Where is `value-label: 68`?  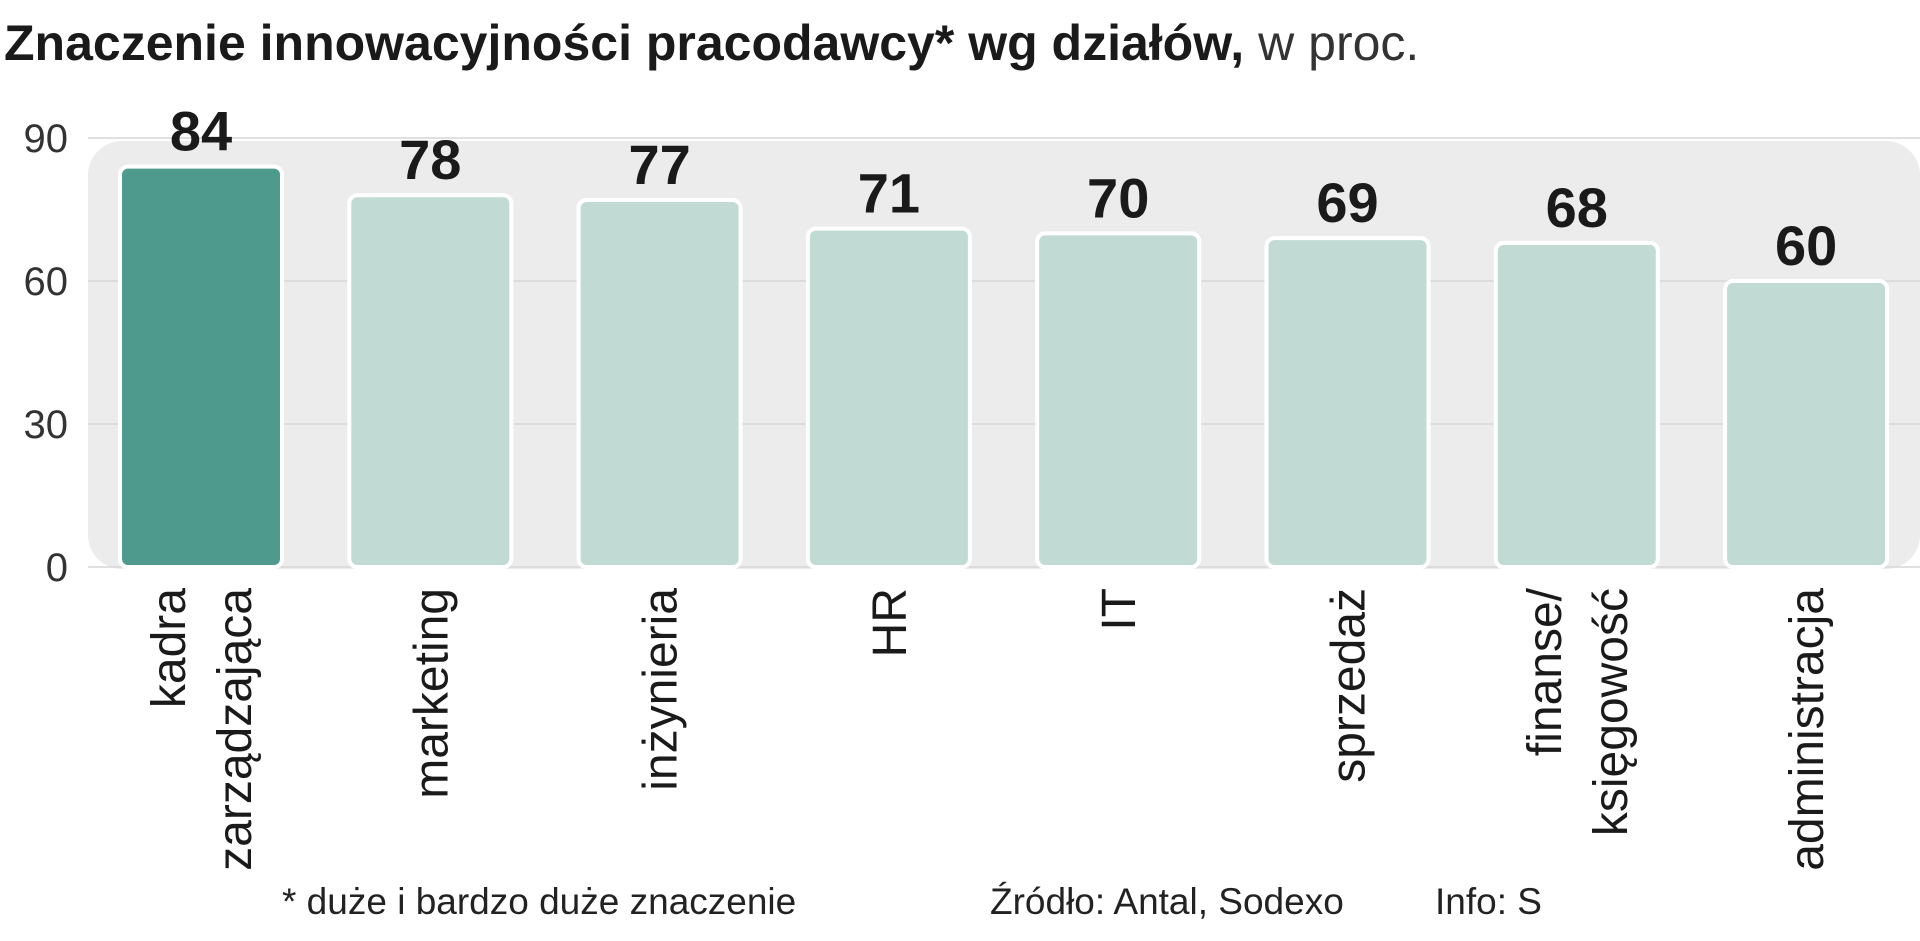 value-label: 68 is located at coordinates (1577, 207).